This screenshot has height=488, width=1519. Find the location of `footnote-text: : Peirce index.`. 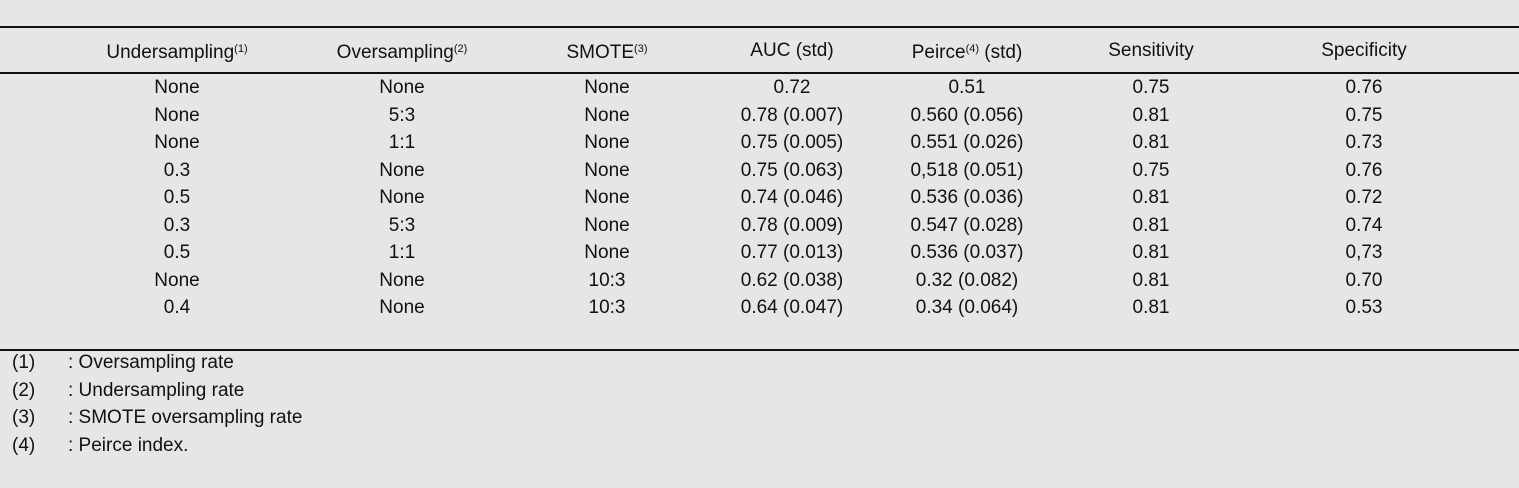

footnote-text: : Peirce index. is located at coordinates (128, 446).